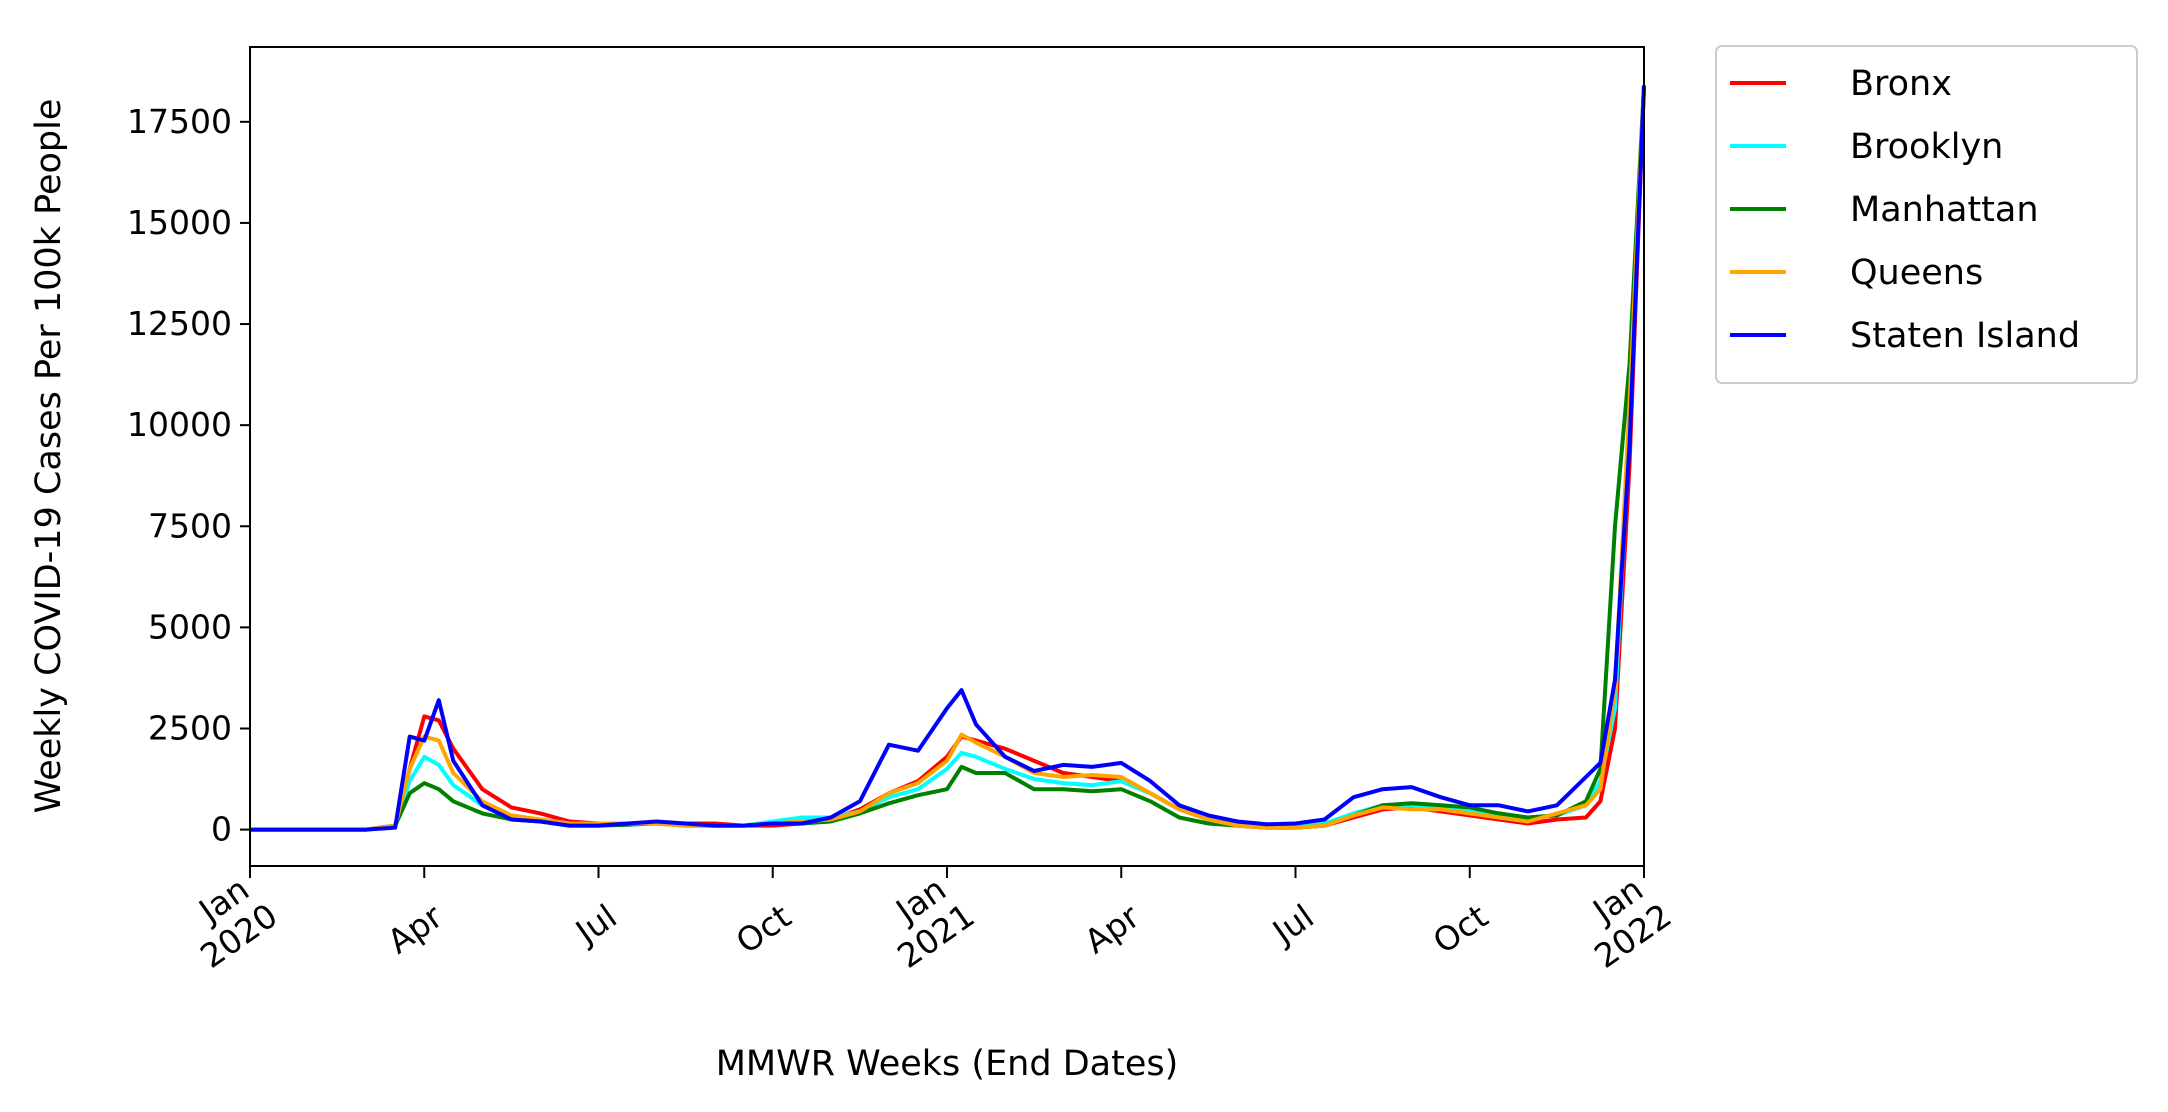  Describe the element at coordinates (1916, 273) in the screenshot. I see `legend-label: Queens` at that location.